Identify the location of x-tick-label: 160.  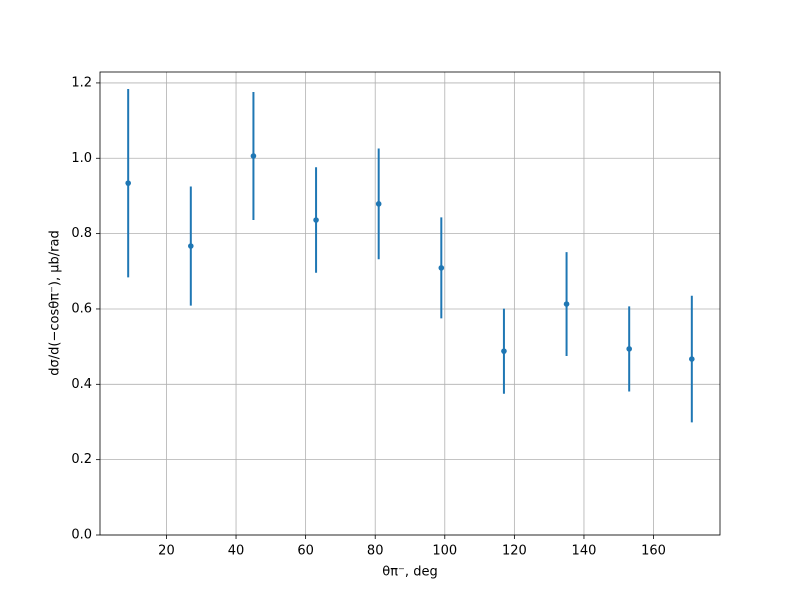
(653, 551).